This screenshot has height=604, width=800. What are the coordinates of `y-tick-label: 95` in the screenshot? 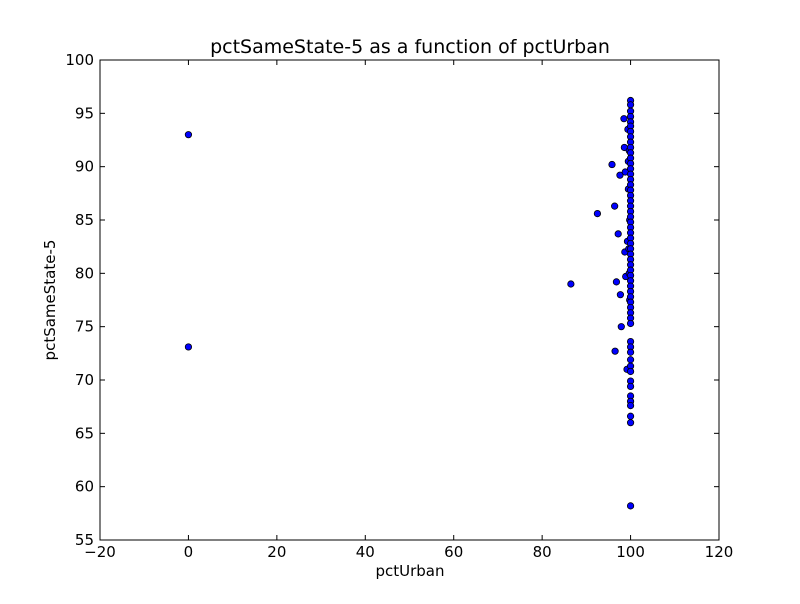 It's located at (84, 113).